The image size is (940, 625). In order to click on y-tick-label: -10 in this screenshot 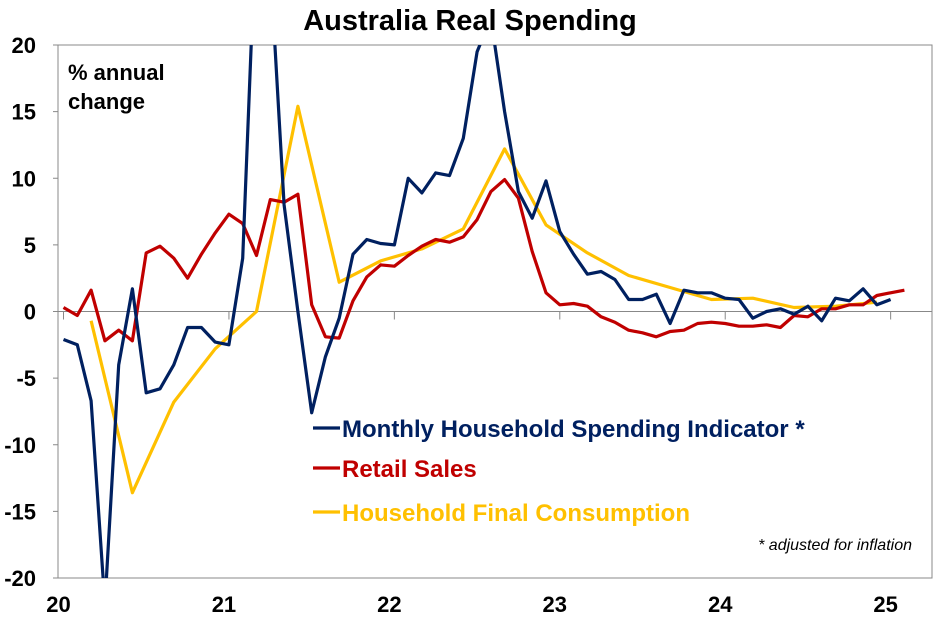, I will do `click(20, 445)`.